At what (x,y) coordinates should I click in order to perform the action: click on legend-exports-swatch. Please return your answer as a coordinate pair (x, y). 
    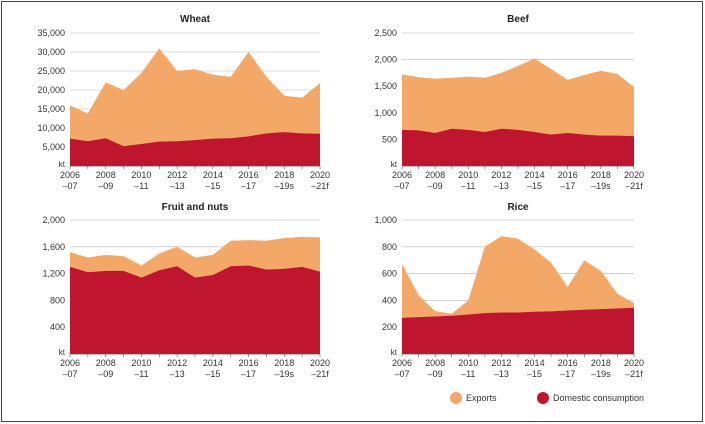
    Looking at the image, I should click on (456, 398).